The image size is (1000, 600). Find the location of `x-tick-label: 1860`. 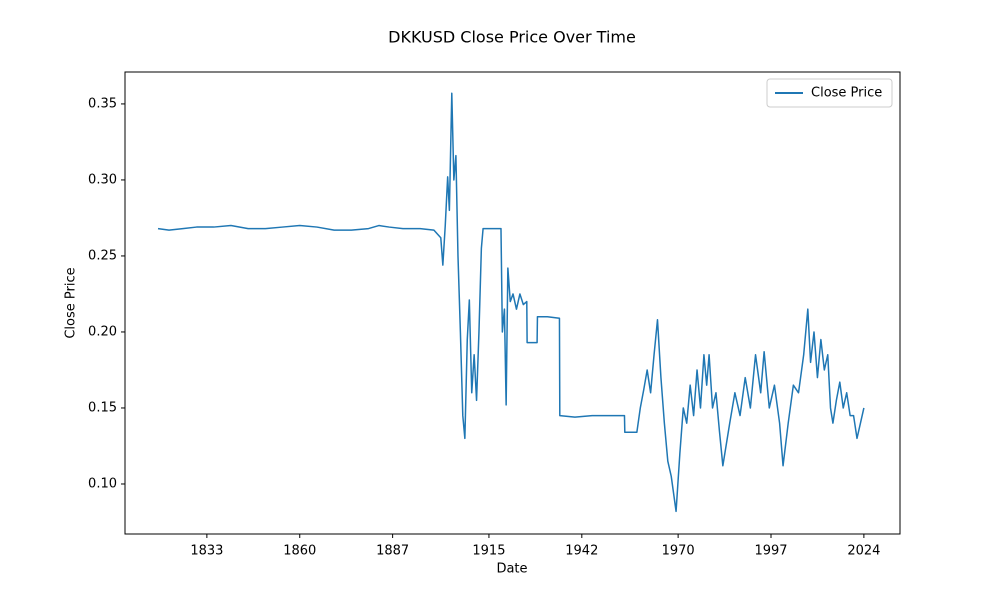

x-tick-label: 1860 is located at coordinates (299, 551).